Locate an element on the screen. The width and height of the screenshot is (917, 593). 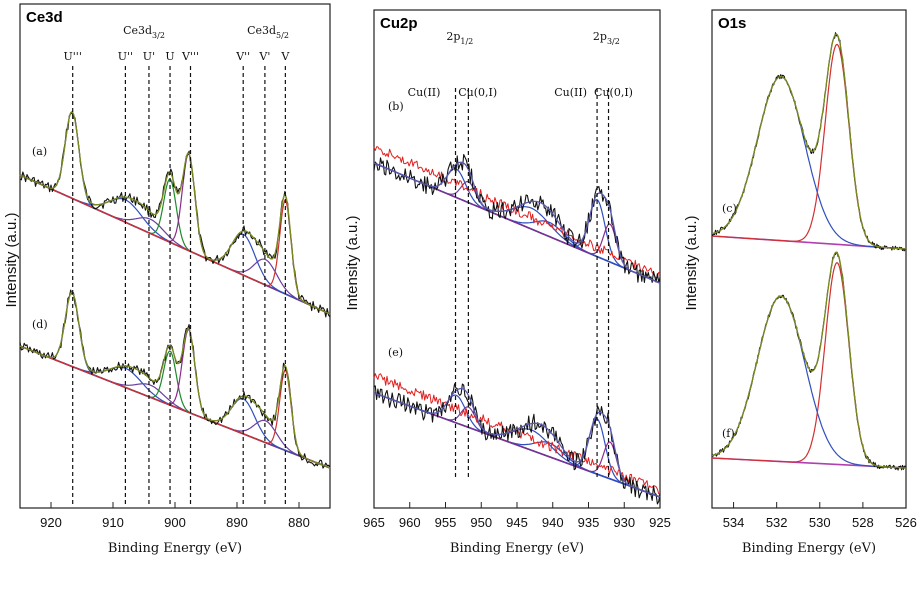
x-tick-label: 920 is located at coordinates (51, 522).